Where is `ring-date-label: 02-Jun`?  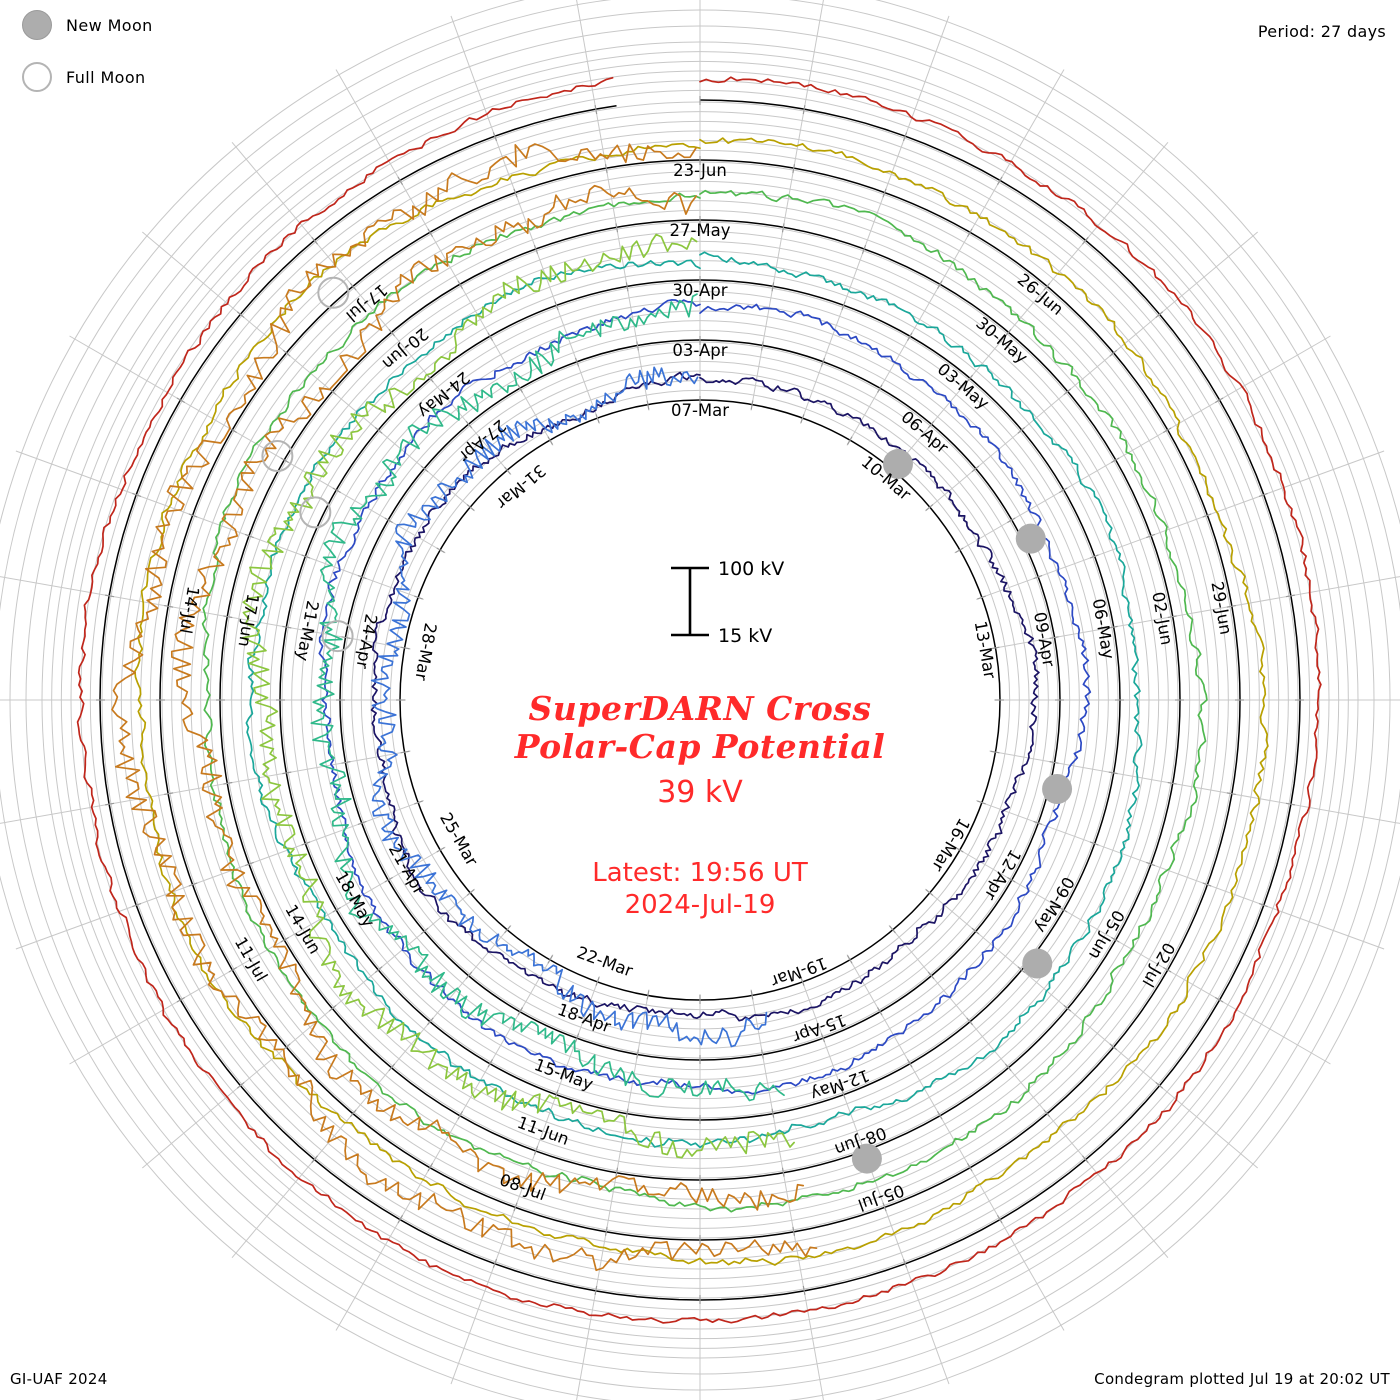 ring-date-label: 02-Jun is located at coordinates (1162, 618).